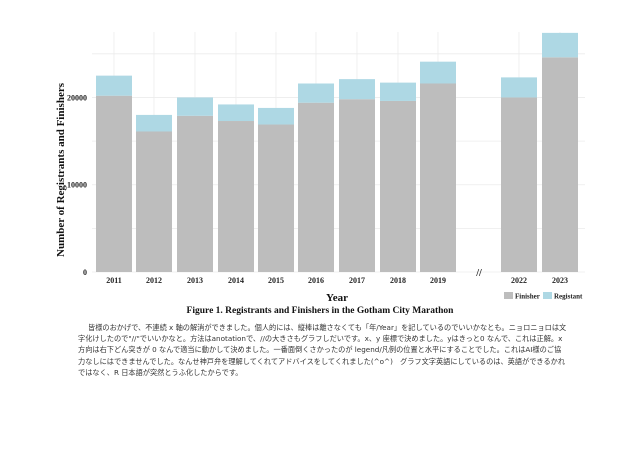 Image resolution: width=640 pixels, height=452 pixels. Describe the element at coordinates (236, 280) in the screenshot. I see `x-tick-label-2014: 2014` at that location.